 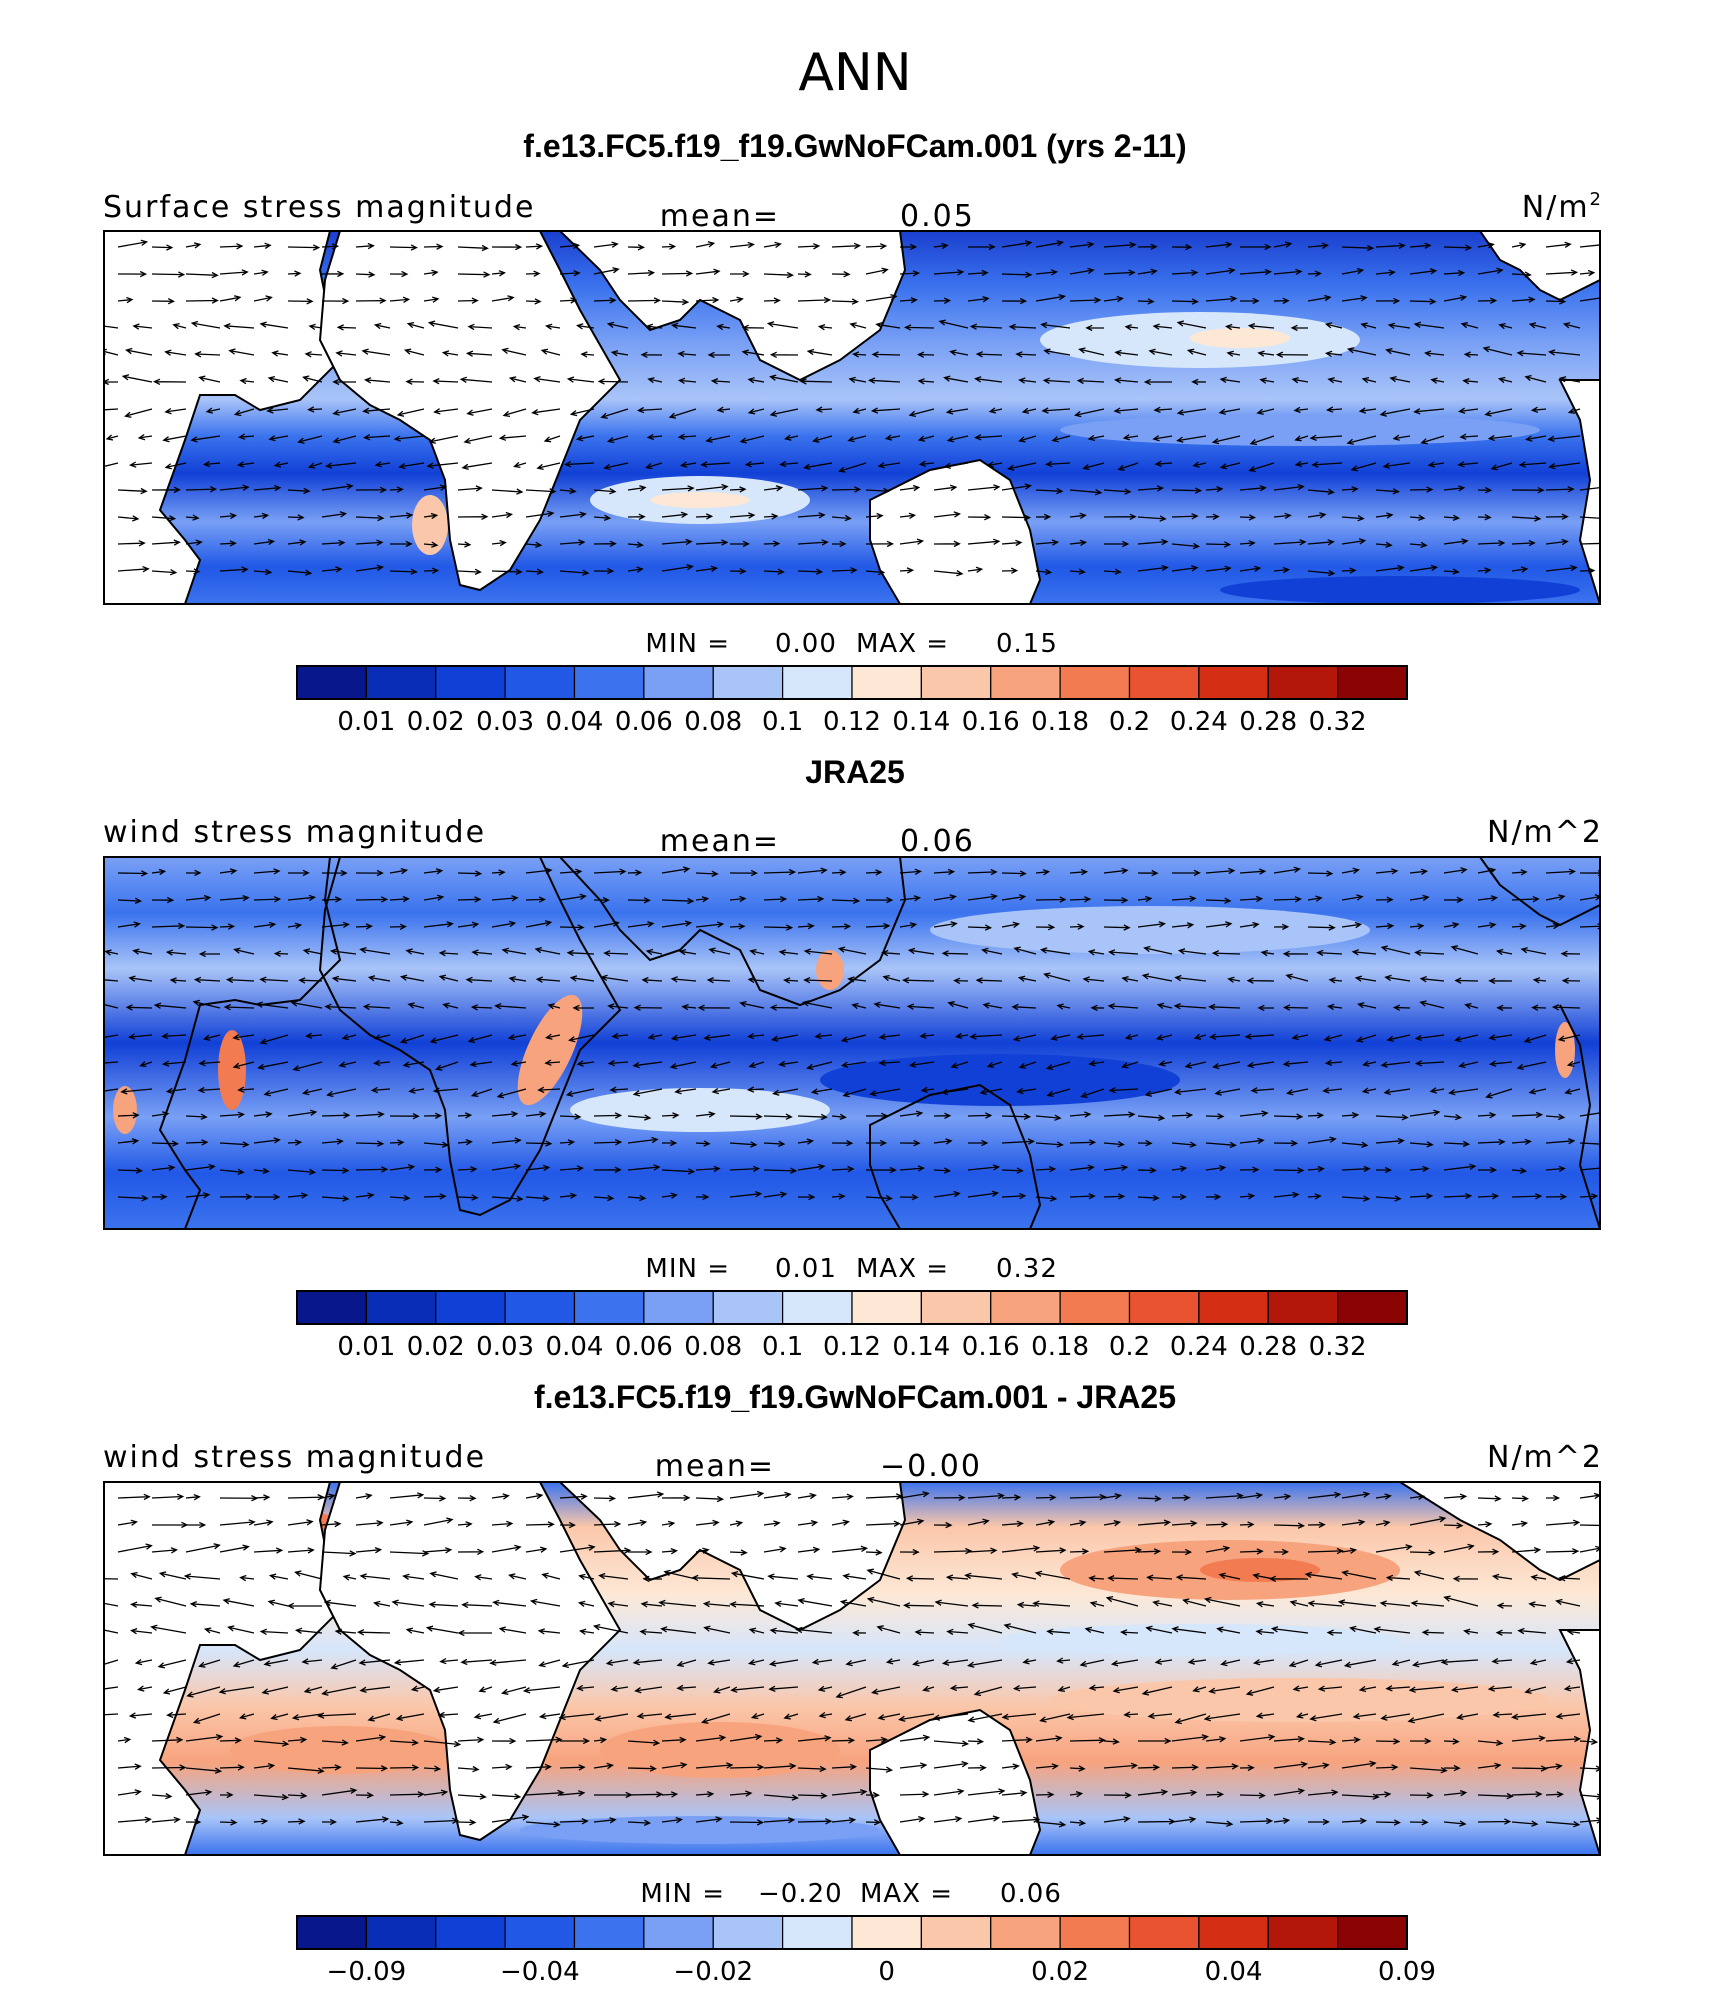 I want to click on colorbar-frame, so click(x=852, y=1307).